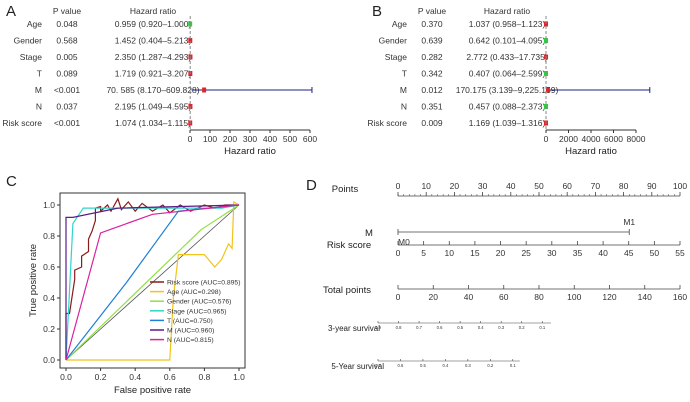 This screenshot has width=690, height=402. I want to click on row-label: Risk score, so click(22, 123).